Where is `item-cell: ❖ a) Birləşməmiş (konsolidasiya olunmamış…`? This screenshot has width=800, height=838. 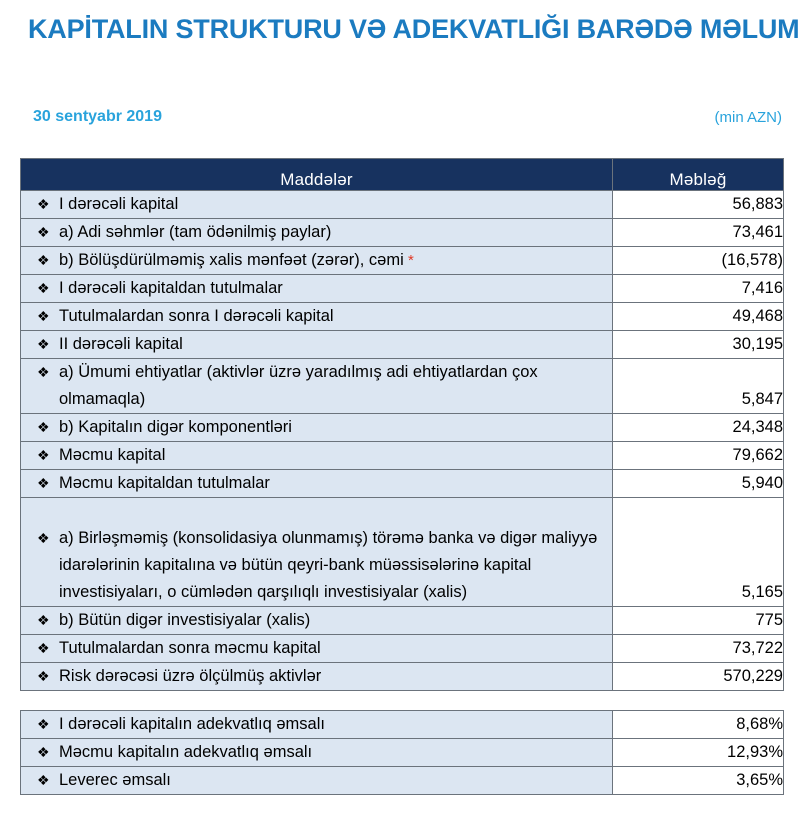
item-cell: ❖ a) Birləşməmiş (konsolidasiya olunmamış… is located at coordinates (316, 552).